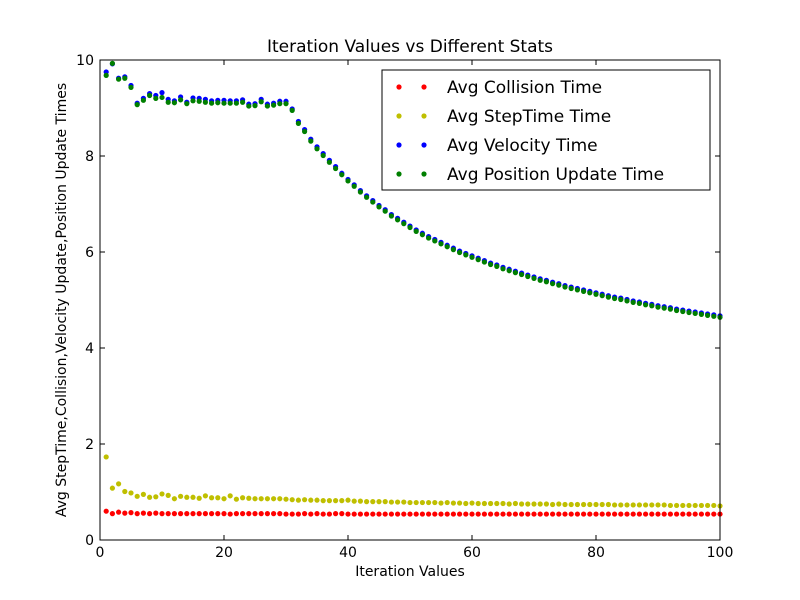  What do you see at coordinates (100, 553) in the screenshot?
I see `x-tick-label: 0` at bounding box center [100, 553].